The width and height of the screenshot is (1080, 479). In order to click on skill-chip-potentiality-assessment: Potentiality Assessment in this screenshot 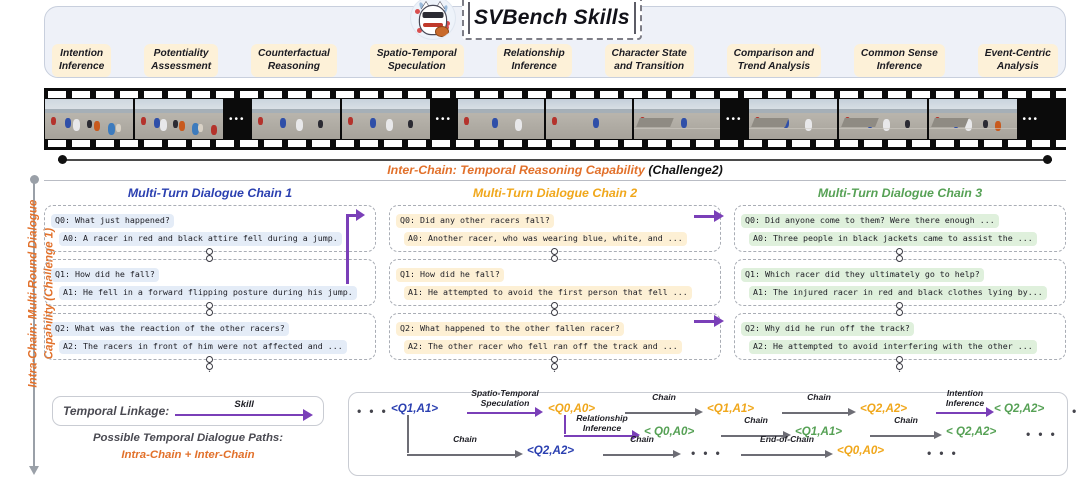, I will do `click(181, 60)`.